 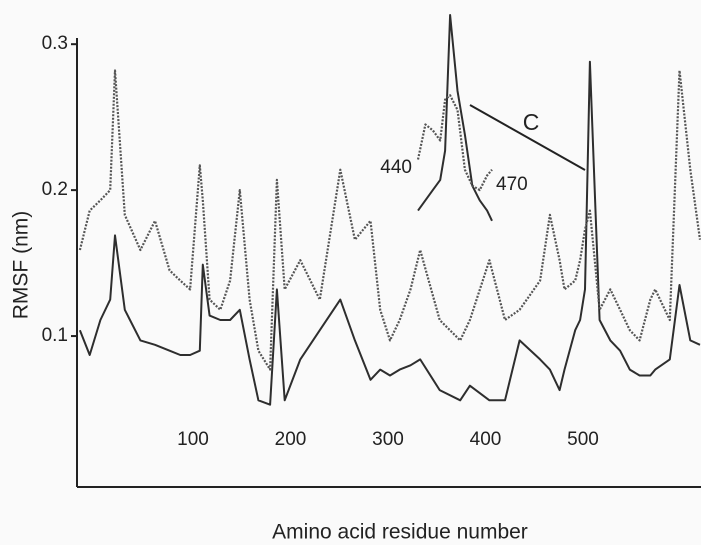 I want to click on x-tick-label: 400, so click(x=486, y=439).